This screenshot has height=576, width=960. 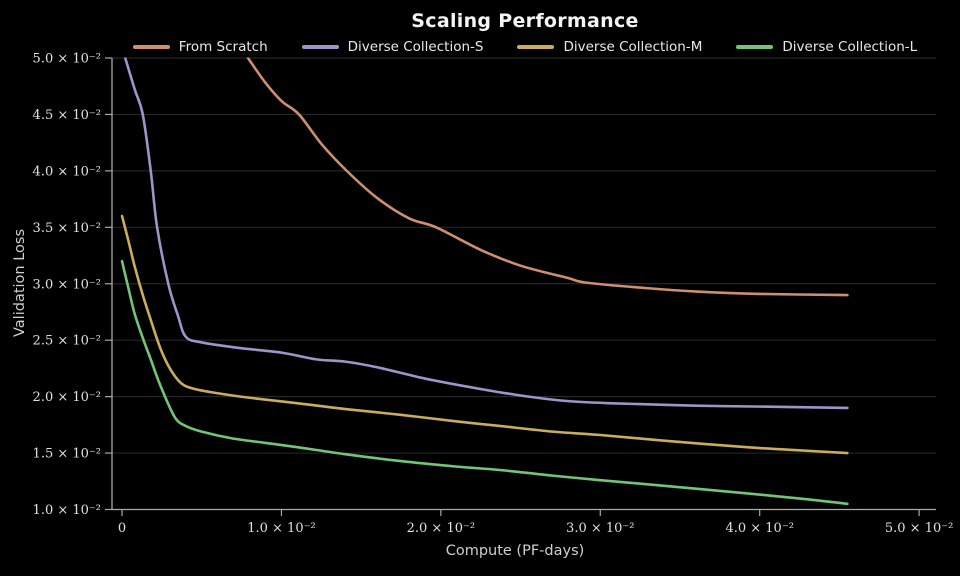 I want to click on legend-item-diverse-collection-m: Diverse Collection-M, so click(x=609, y=47).